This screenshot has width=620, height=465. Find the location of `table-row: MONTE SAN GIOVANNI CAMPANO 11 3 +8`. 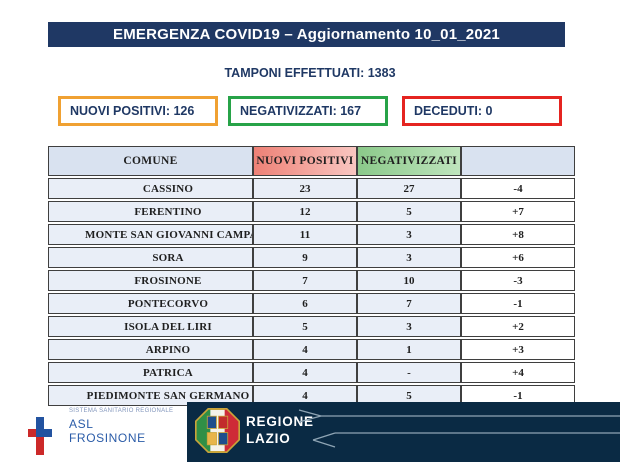

table-row: MONTE SAN GIOVANNI CAMPANO 11 3 +8 is located at coordinates (311, 234).